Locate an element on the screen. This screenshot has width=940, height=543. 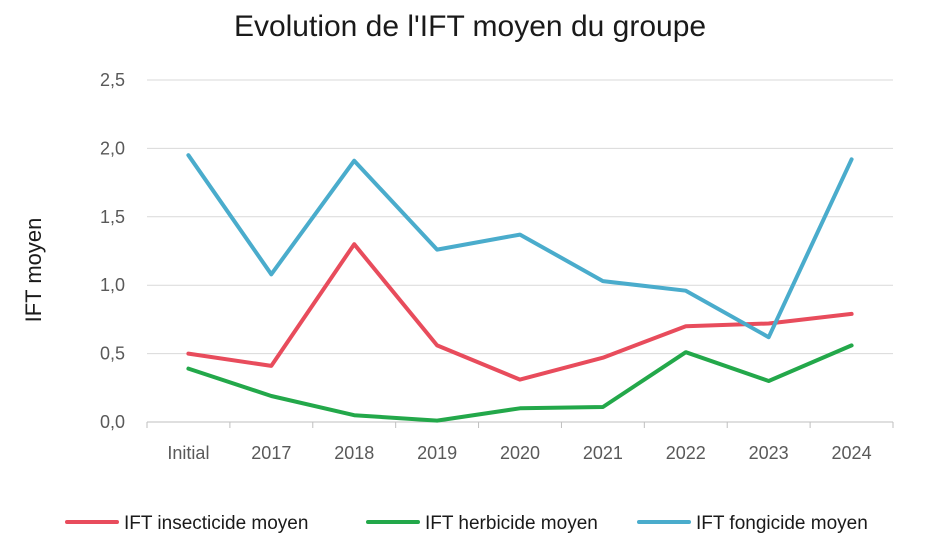
y-tick-label: 2,5 is located at coordinates (112, 80).